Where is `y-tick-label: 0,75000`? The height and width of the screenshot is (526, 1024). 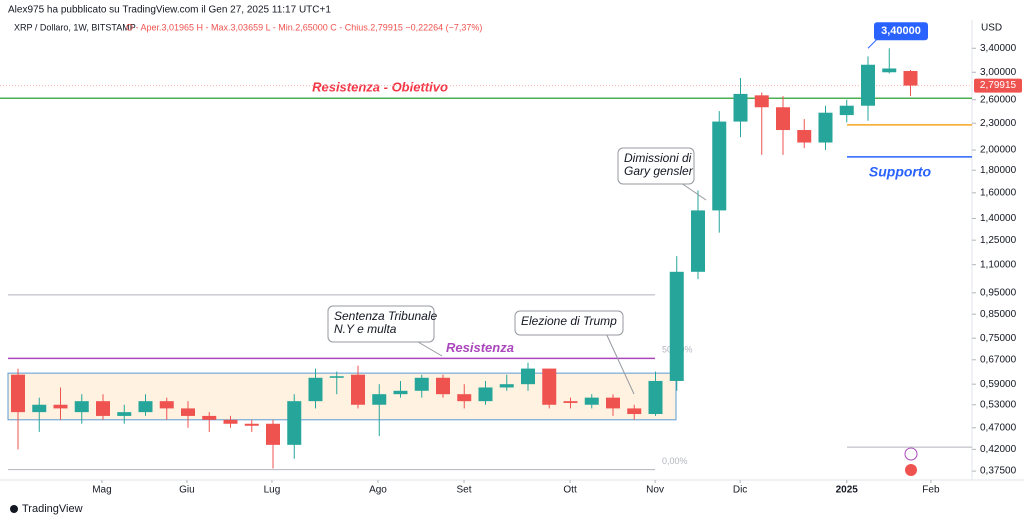
y-tick-label: 0,75000 is located at coordinates (998, 338).